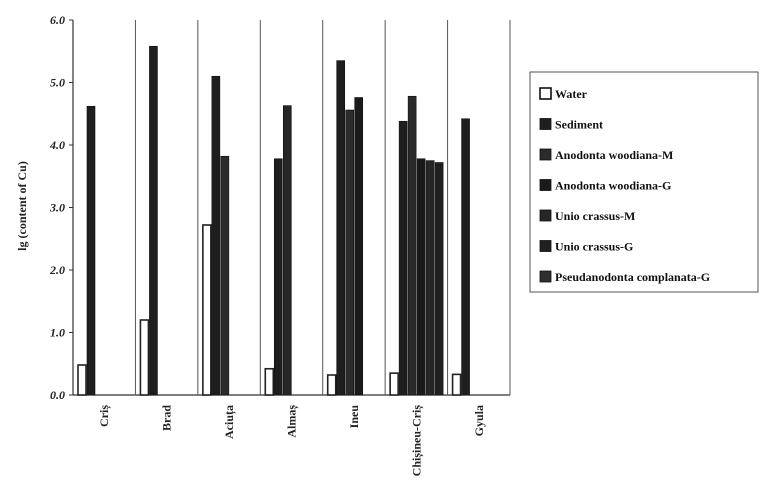 The image size is (764, 496). I want to click on y-tick-label: 5.0, so click(57, 83).